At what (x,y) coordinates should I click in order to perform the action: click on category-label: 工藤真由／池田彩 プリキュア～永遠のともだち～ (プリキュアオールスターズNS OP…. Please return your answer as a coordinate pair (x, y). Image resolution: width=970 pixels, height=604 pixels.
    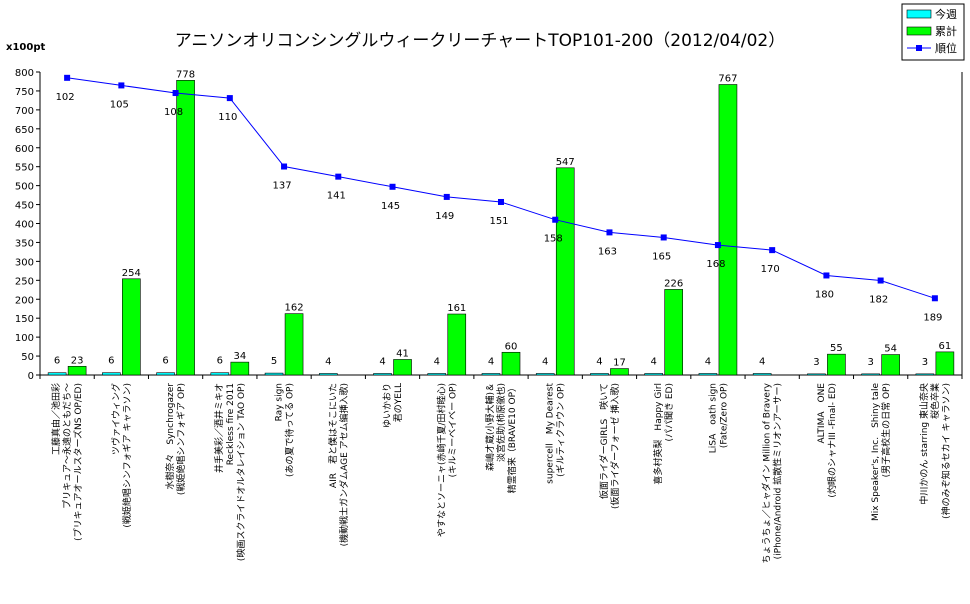
    Looking at the image, I should click on (67, 462).